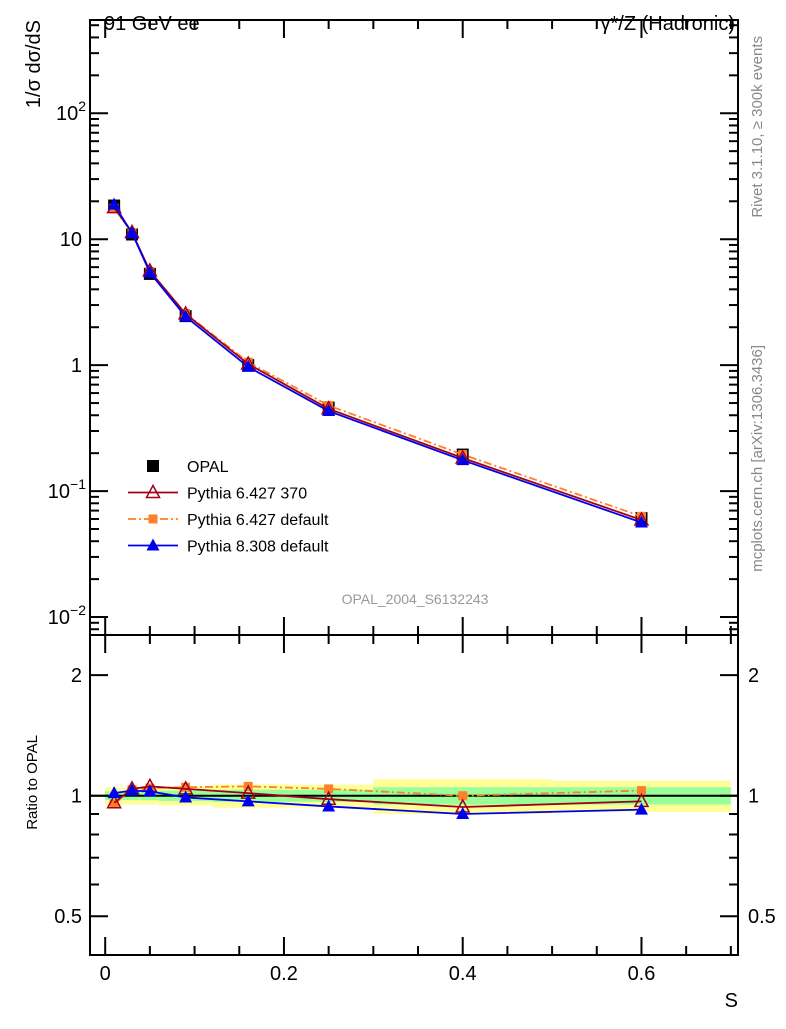 The width and height of the screenshot is (786, 1029). What do you see at coordinates (34, 64) in the screenshot?
I see `y-axis-label: 1/σ dσ/dS` at bounding box center [34, 64].